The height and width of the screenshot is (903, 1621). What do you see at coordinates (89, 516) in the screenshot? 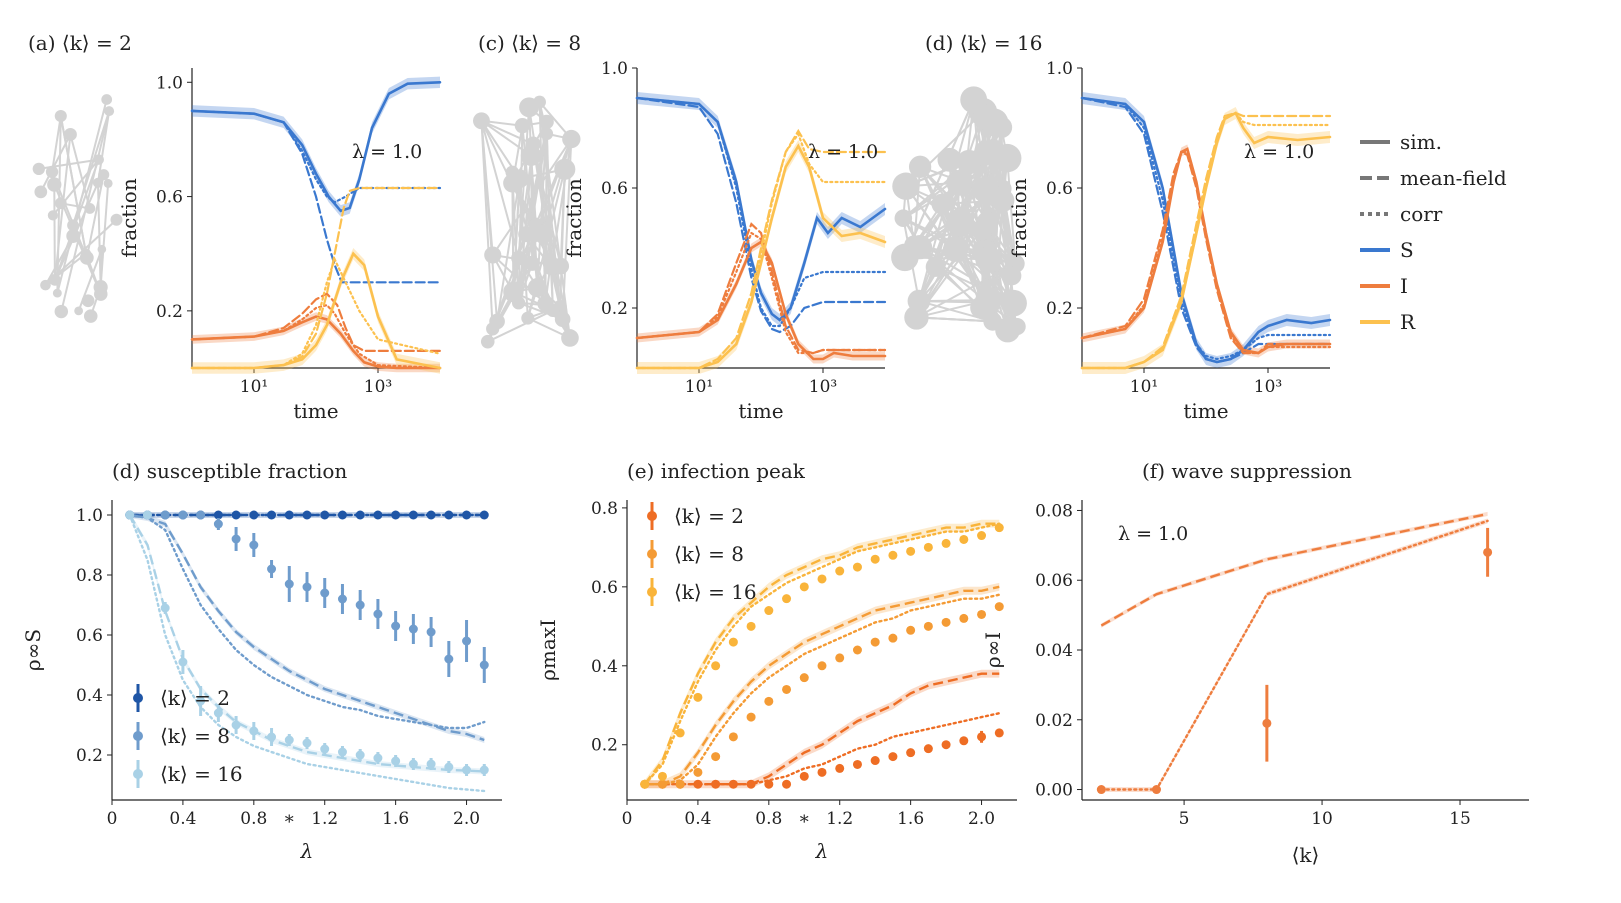
I see `panel-d-bottom-y-tick-label: 1.0` at bounding box center [89, 516].